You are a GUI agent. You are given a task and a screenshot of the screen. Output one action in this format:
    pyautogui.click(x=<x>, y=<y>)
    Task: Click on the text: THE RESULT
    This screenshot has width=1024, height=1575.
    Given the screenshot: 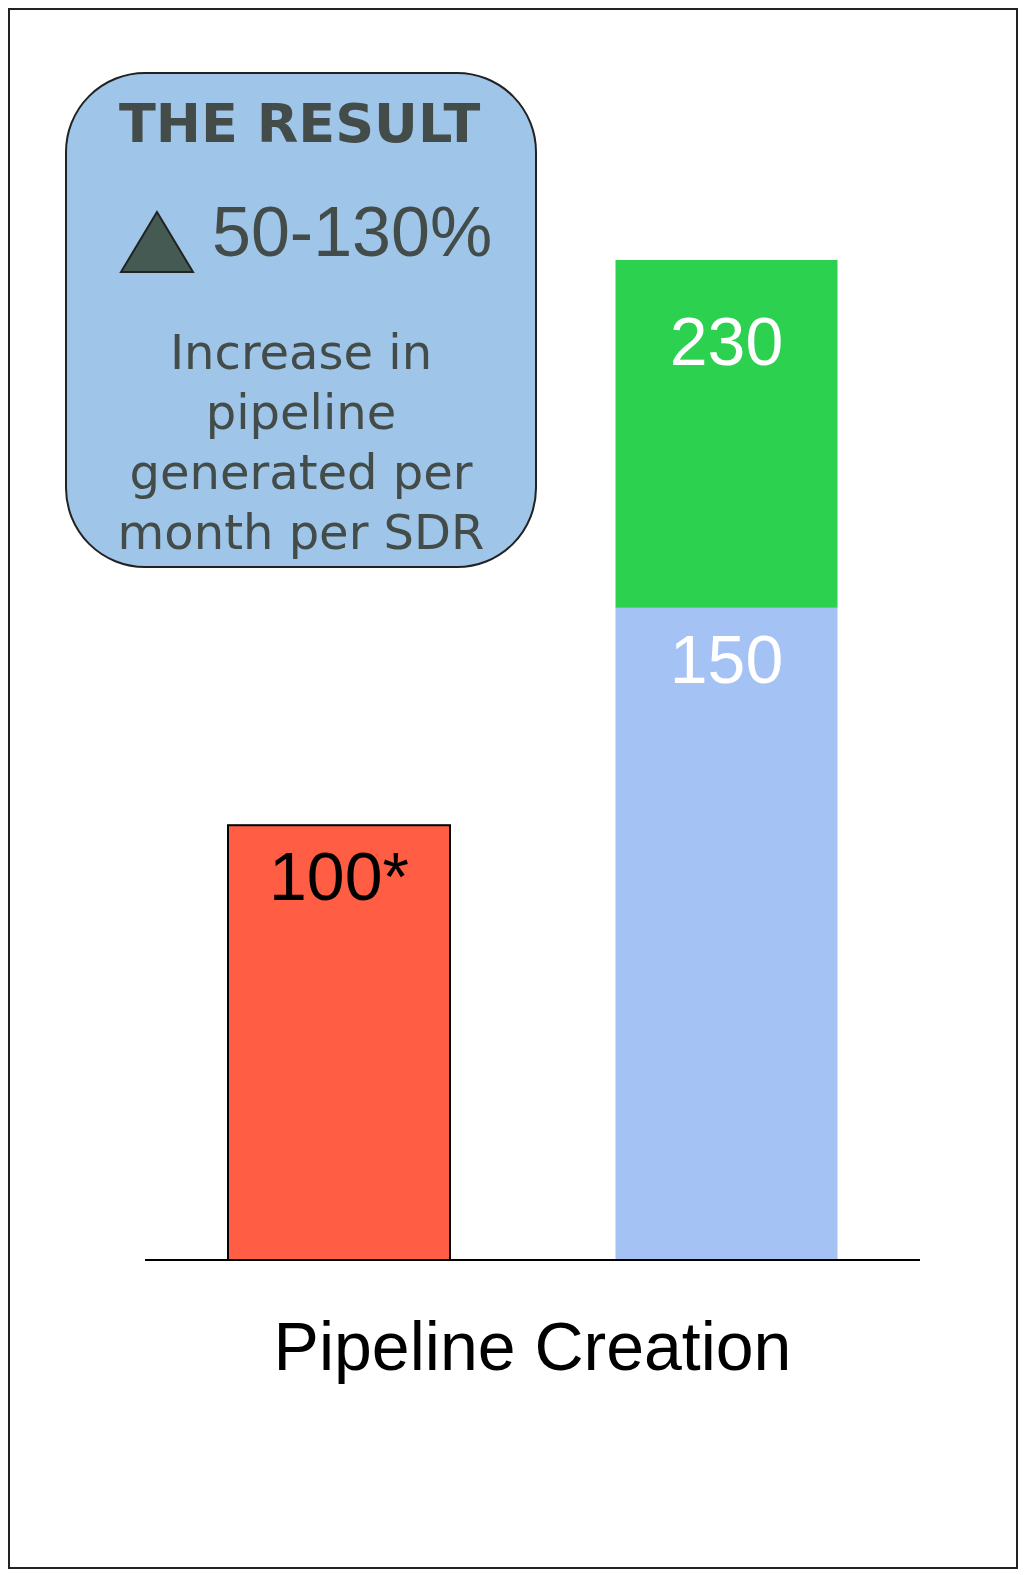 What is the action you would take?
    pyautogui.click(x=300, y=123)
    